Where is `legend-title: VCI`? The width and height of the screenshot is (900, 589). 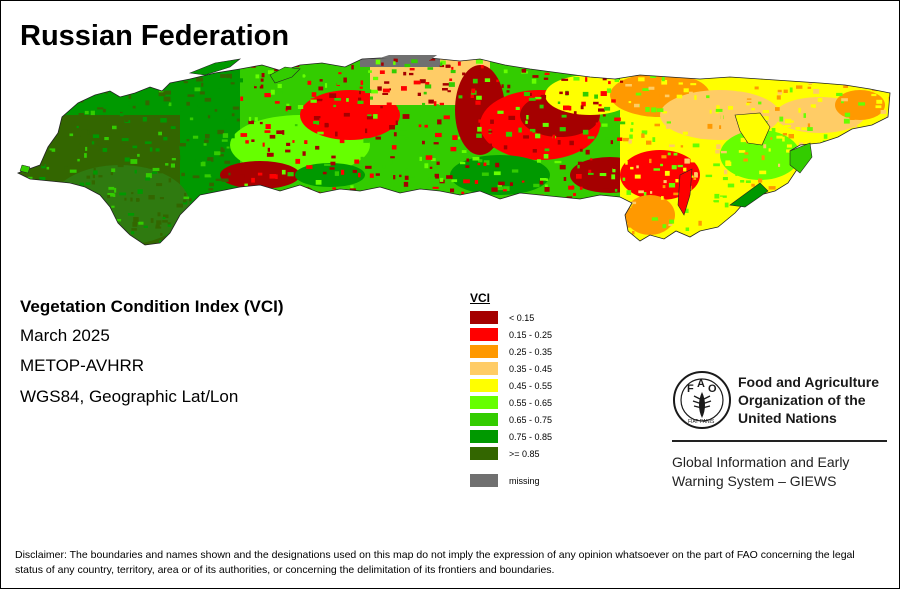
legend-title: VCI is located at coordinates (480, 298).